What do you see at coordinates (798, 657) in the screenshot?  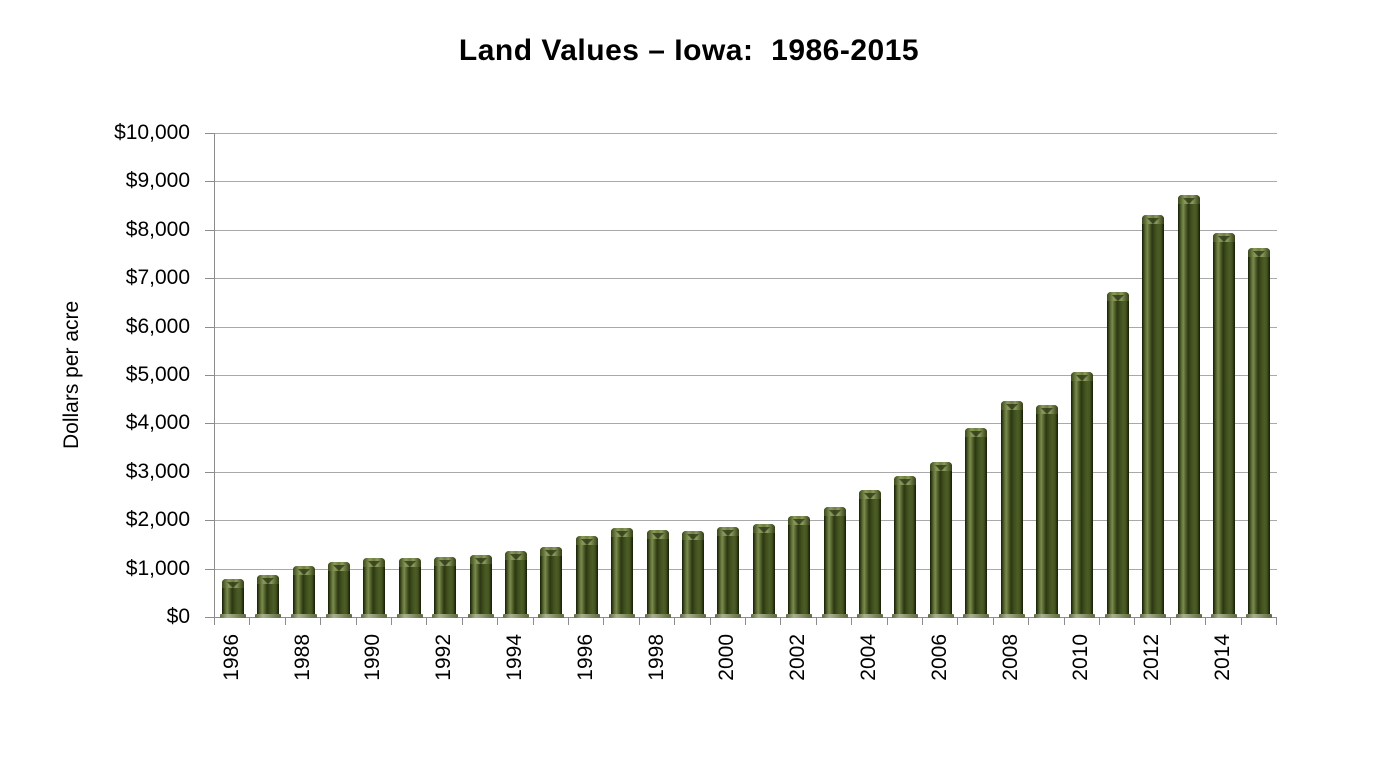 I see `x-tick-label-2002: 2002` at bounding box center [798, 657].